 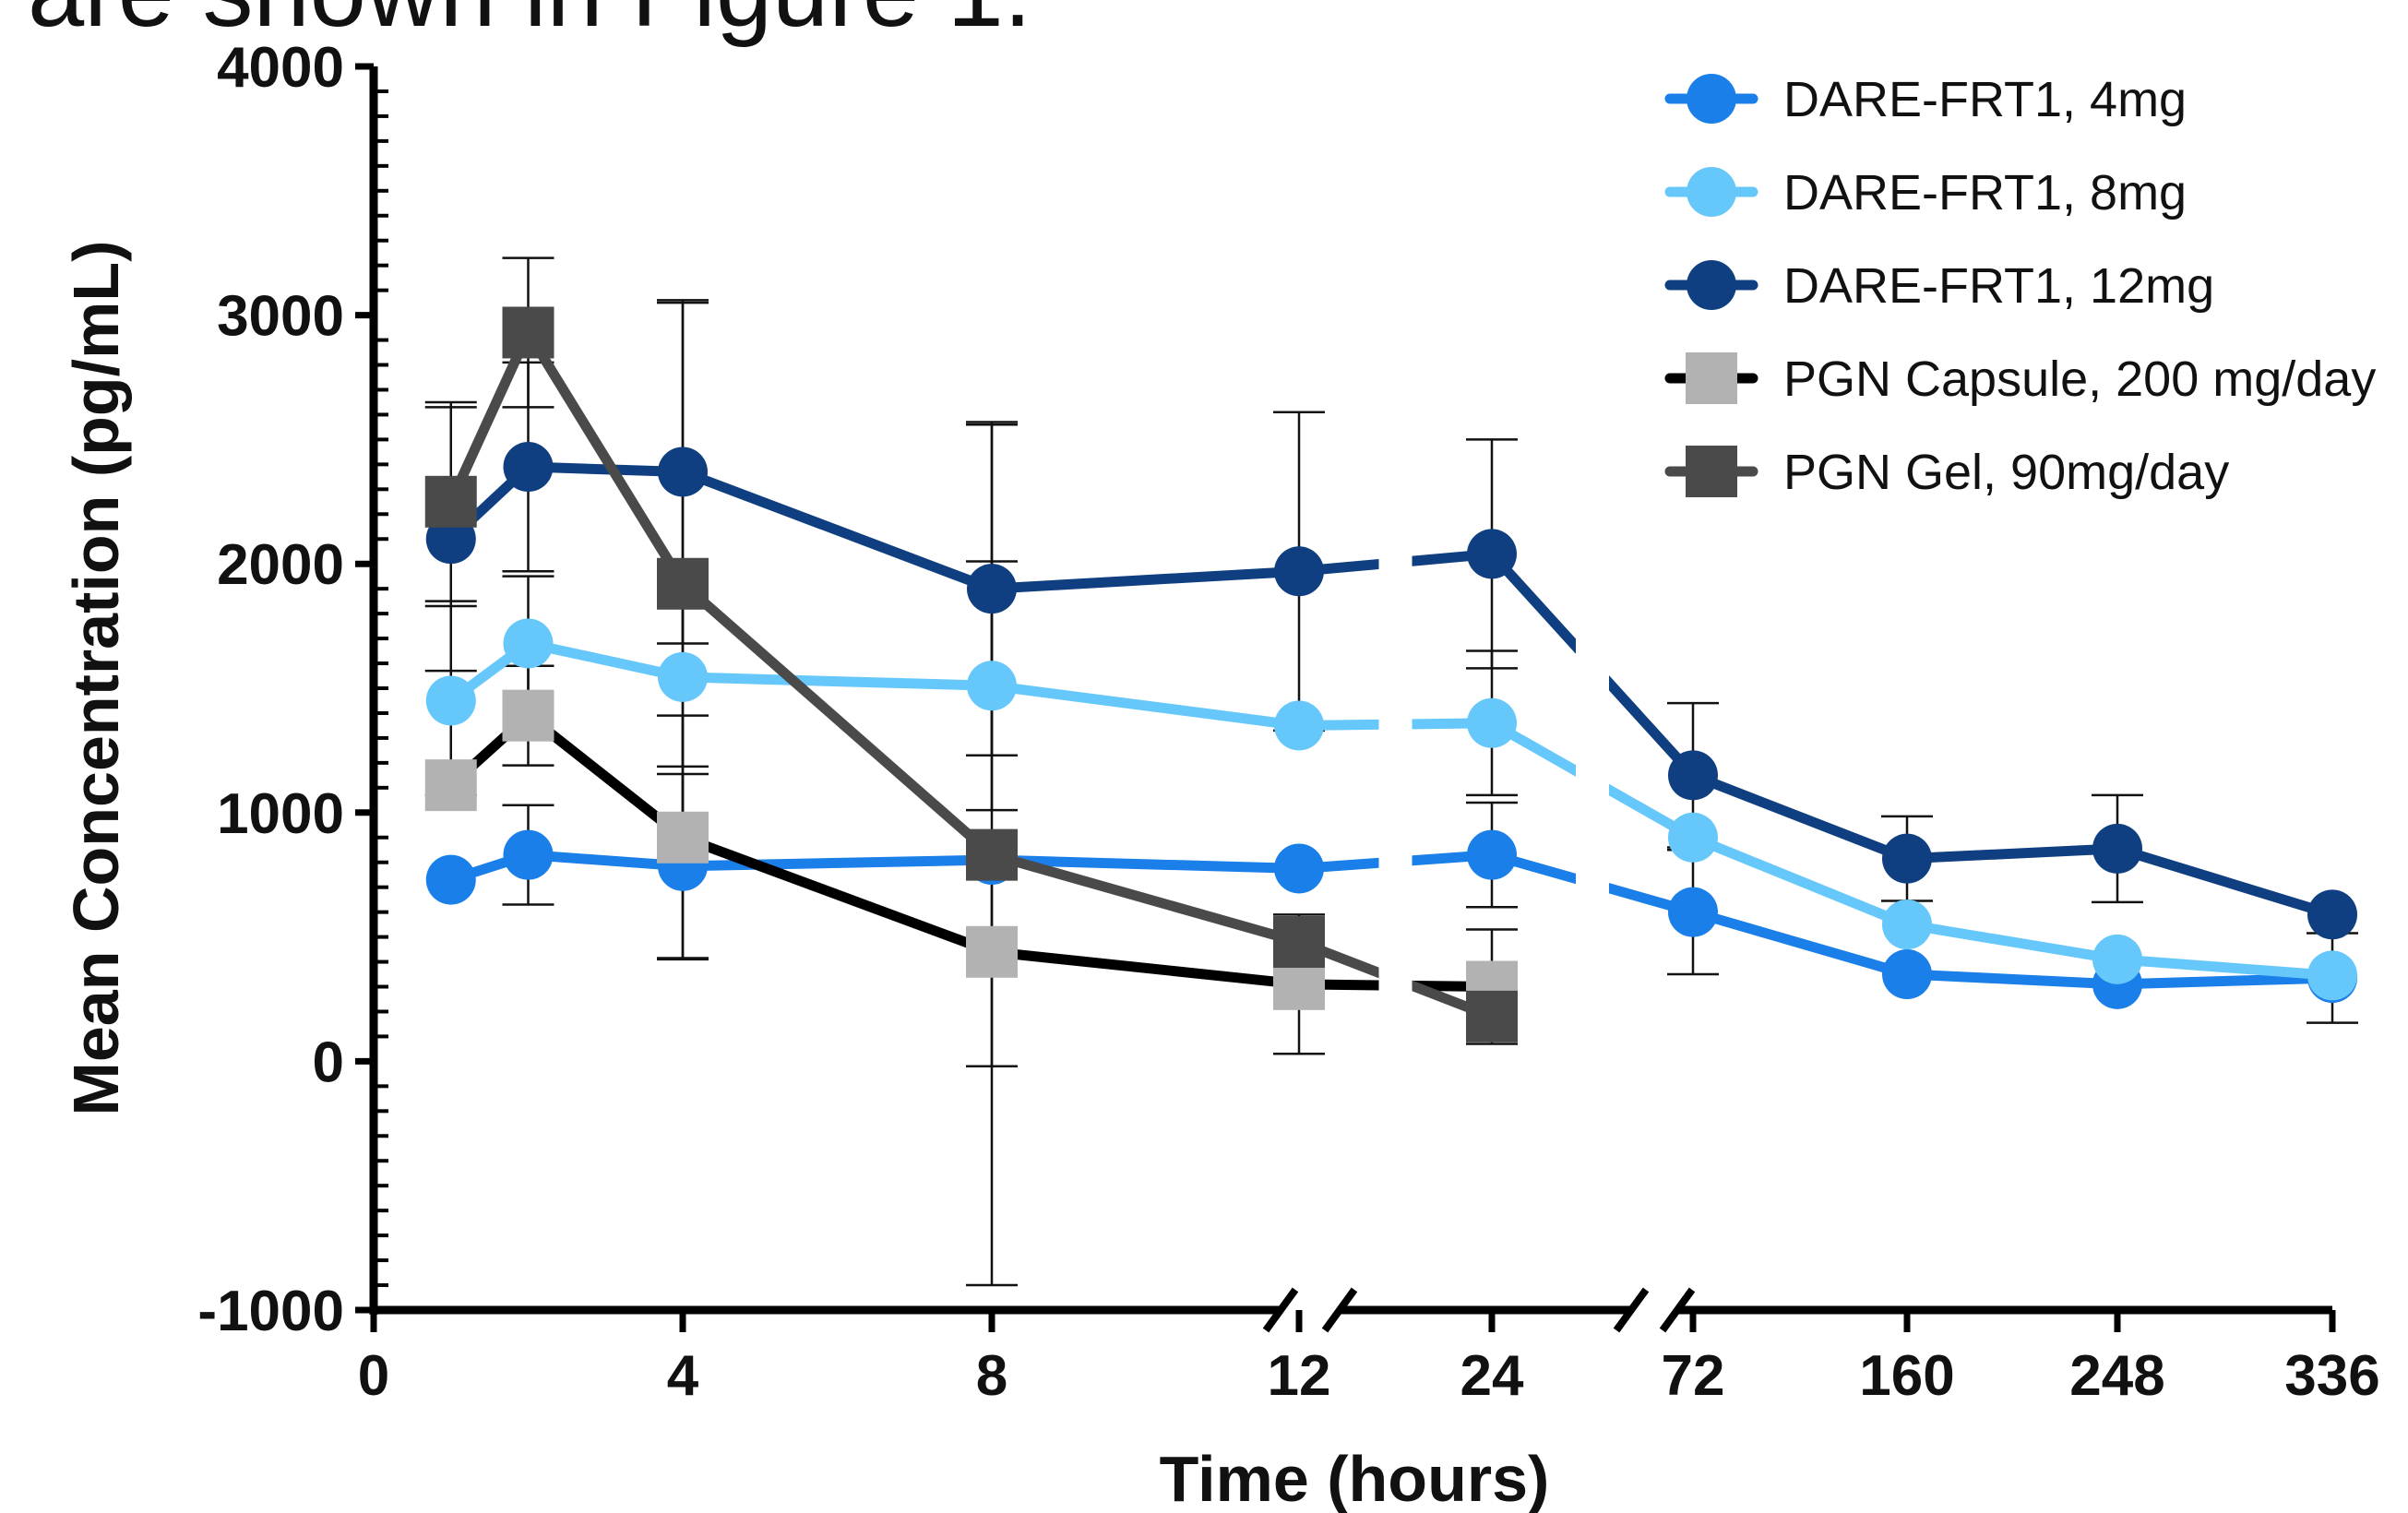 I want to click on x-tick-label: 0, so click(x=373, y=1376).